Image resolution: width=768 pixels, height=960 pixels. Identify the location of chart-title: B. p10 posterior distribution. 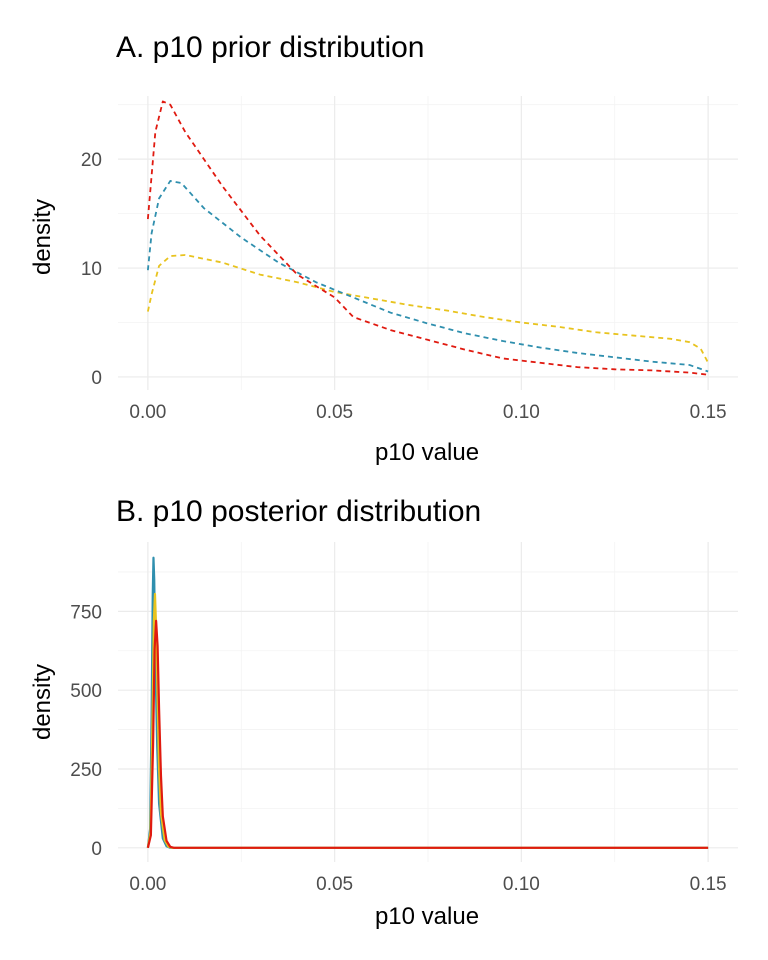
(298, 511).